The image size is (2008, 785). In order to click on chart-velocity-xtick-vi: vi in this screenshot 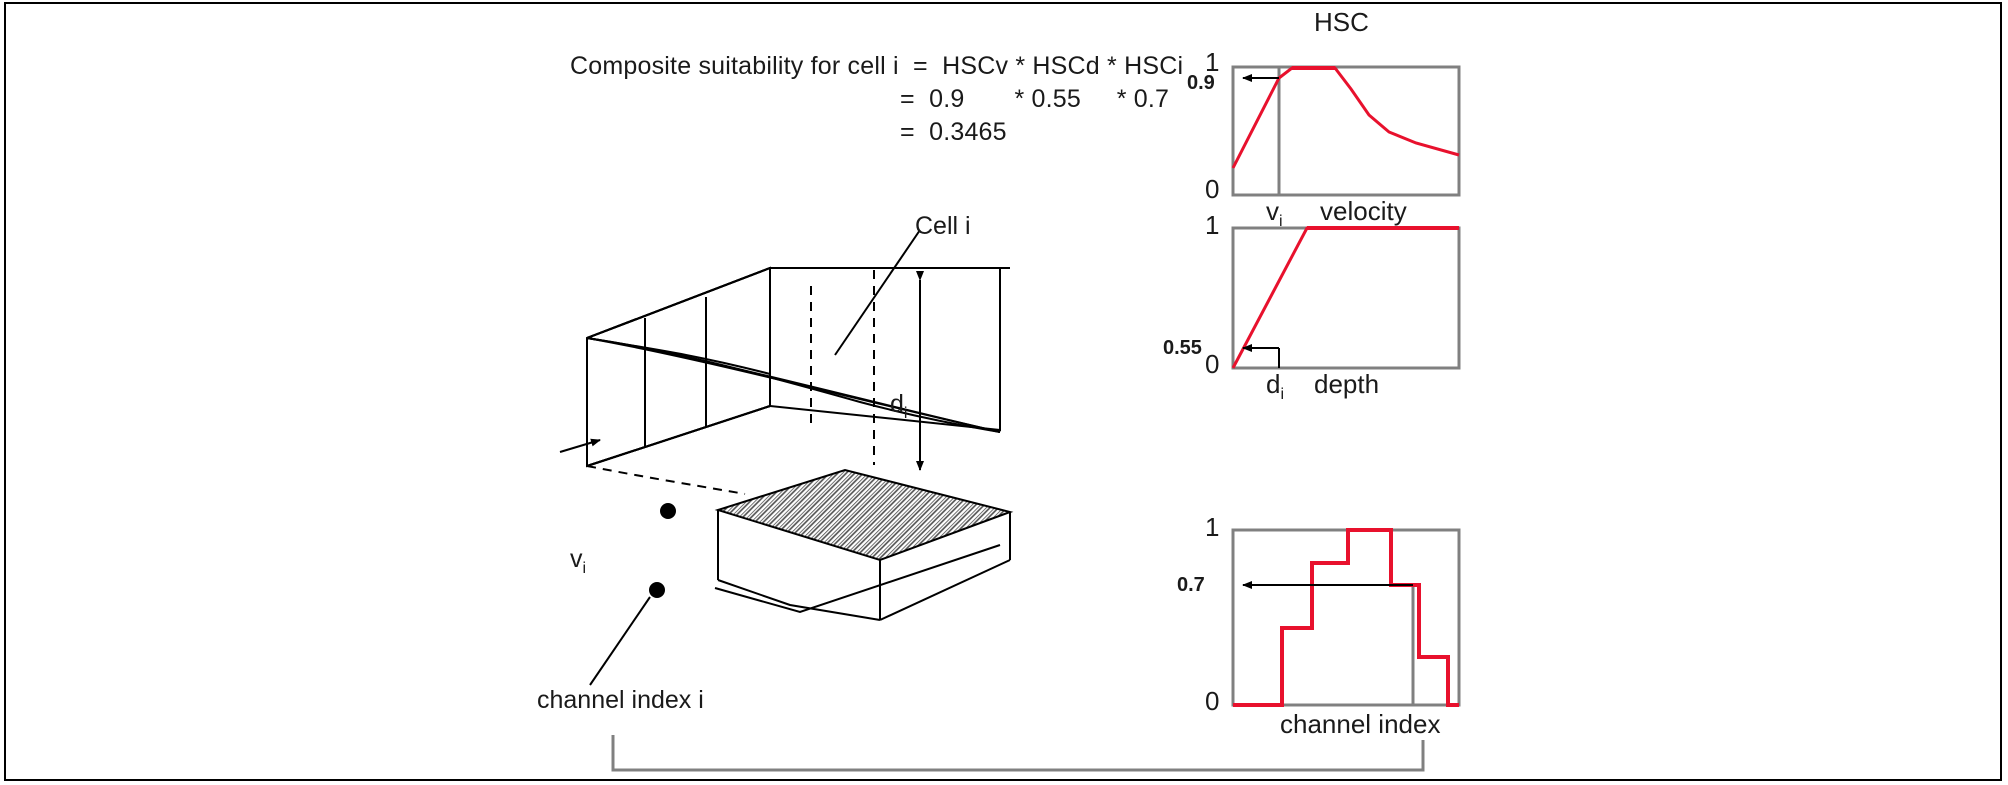, I will do `click(1274, 214)`.